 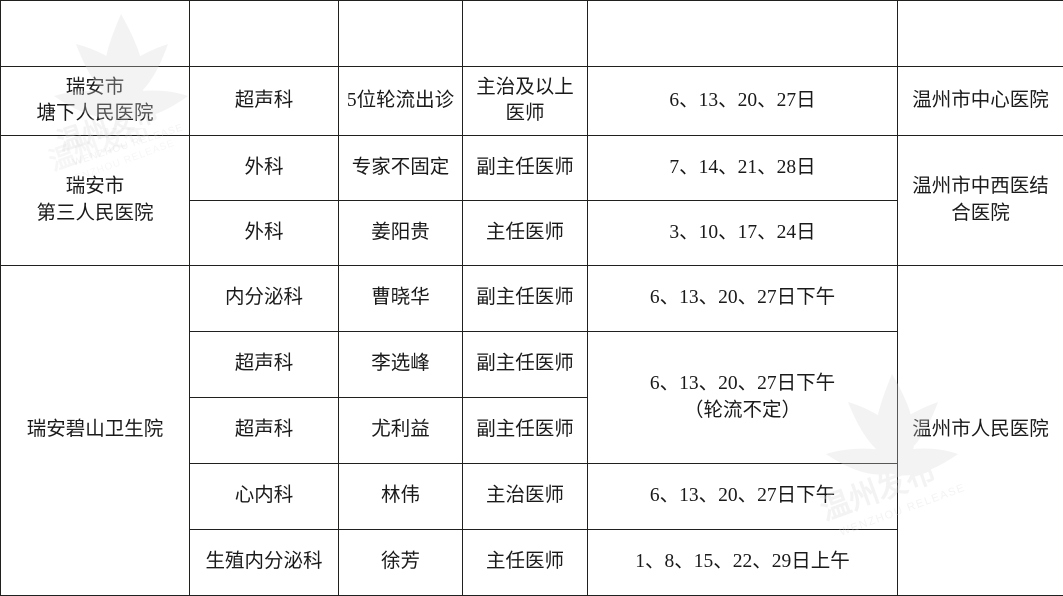 I want to click on header-referral: 转诊医院, so click(x=980, y=34).